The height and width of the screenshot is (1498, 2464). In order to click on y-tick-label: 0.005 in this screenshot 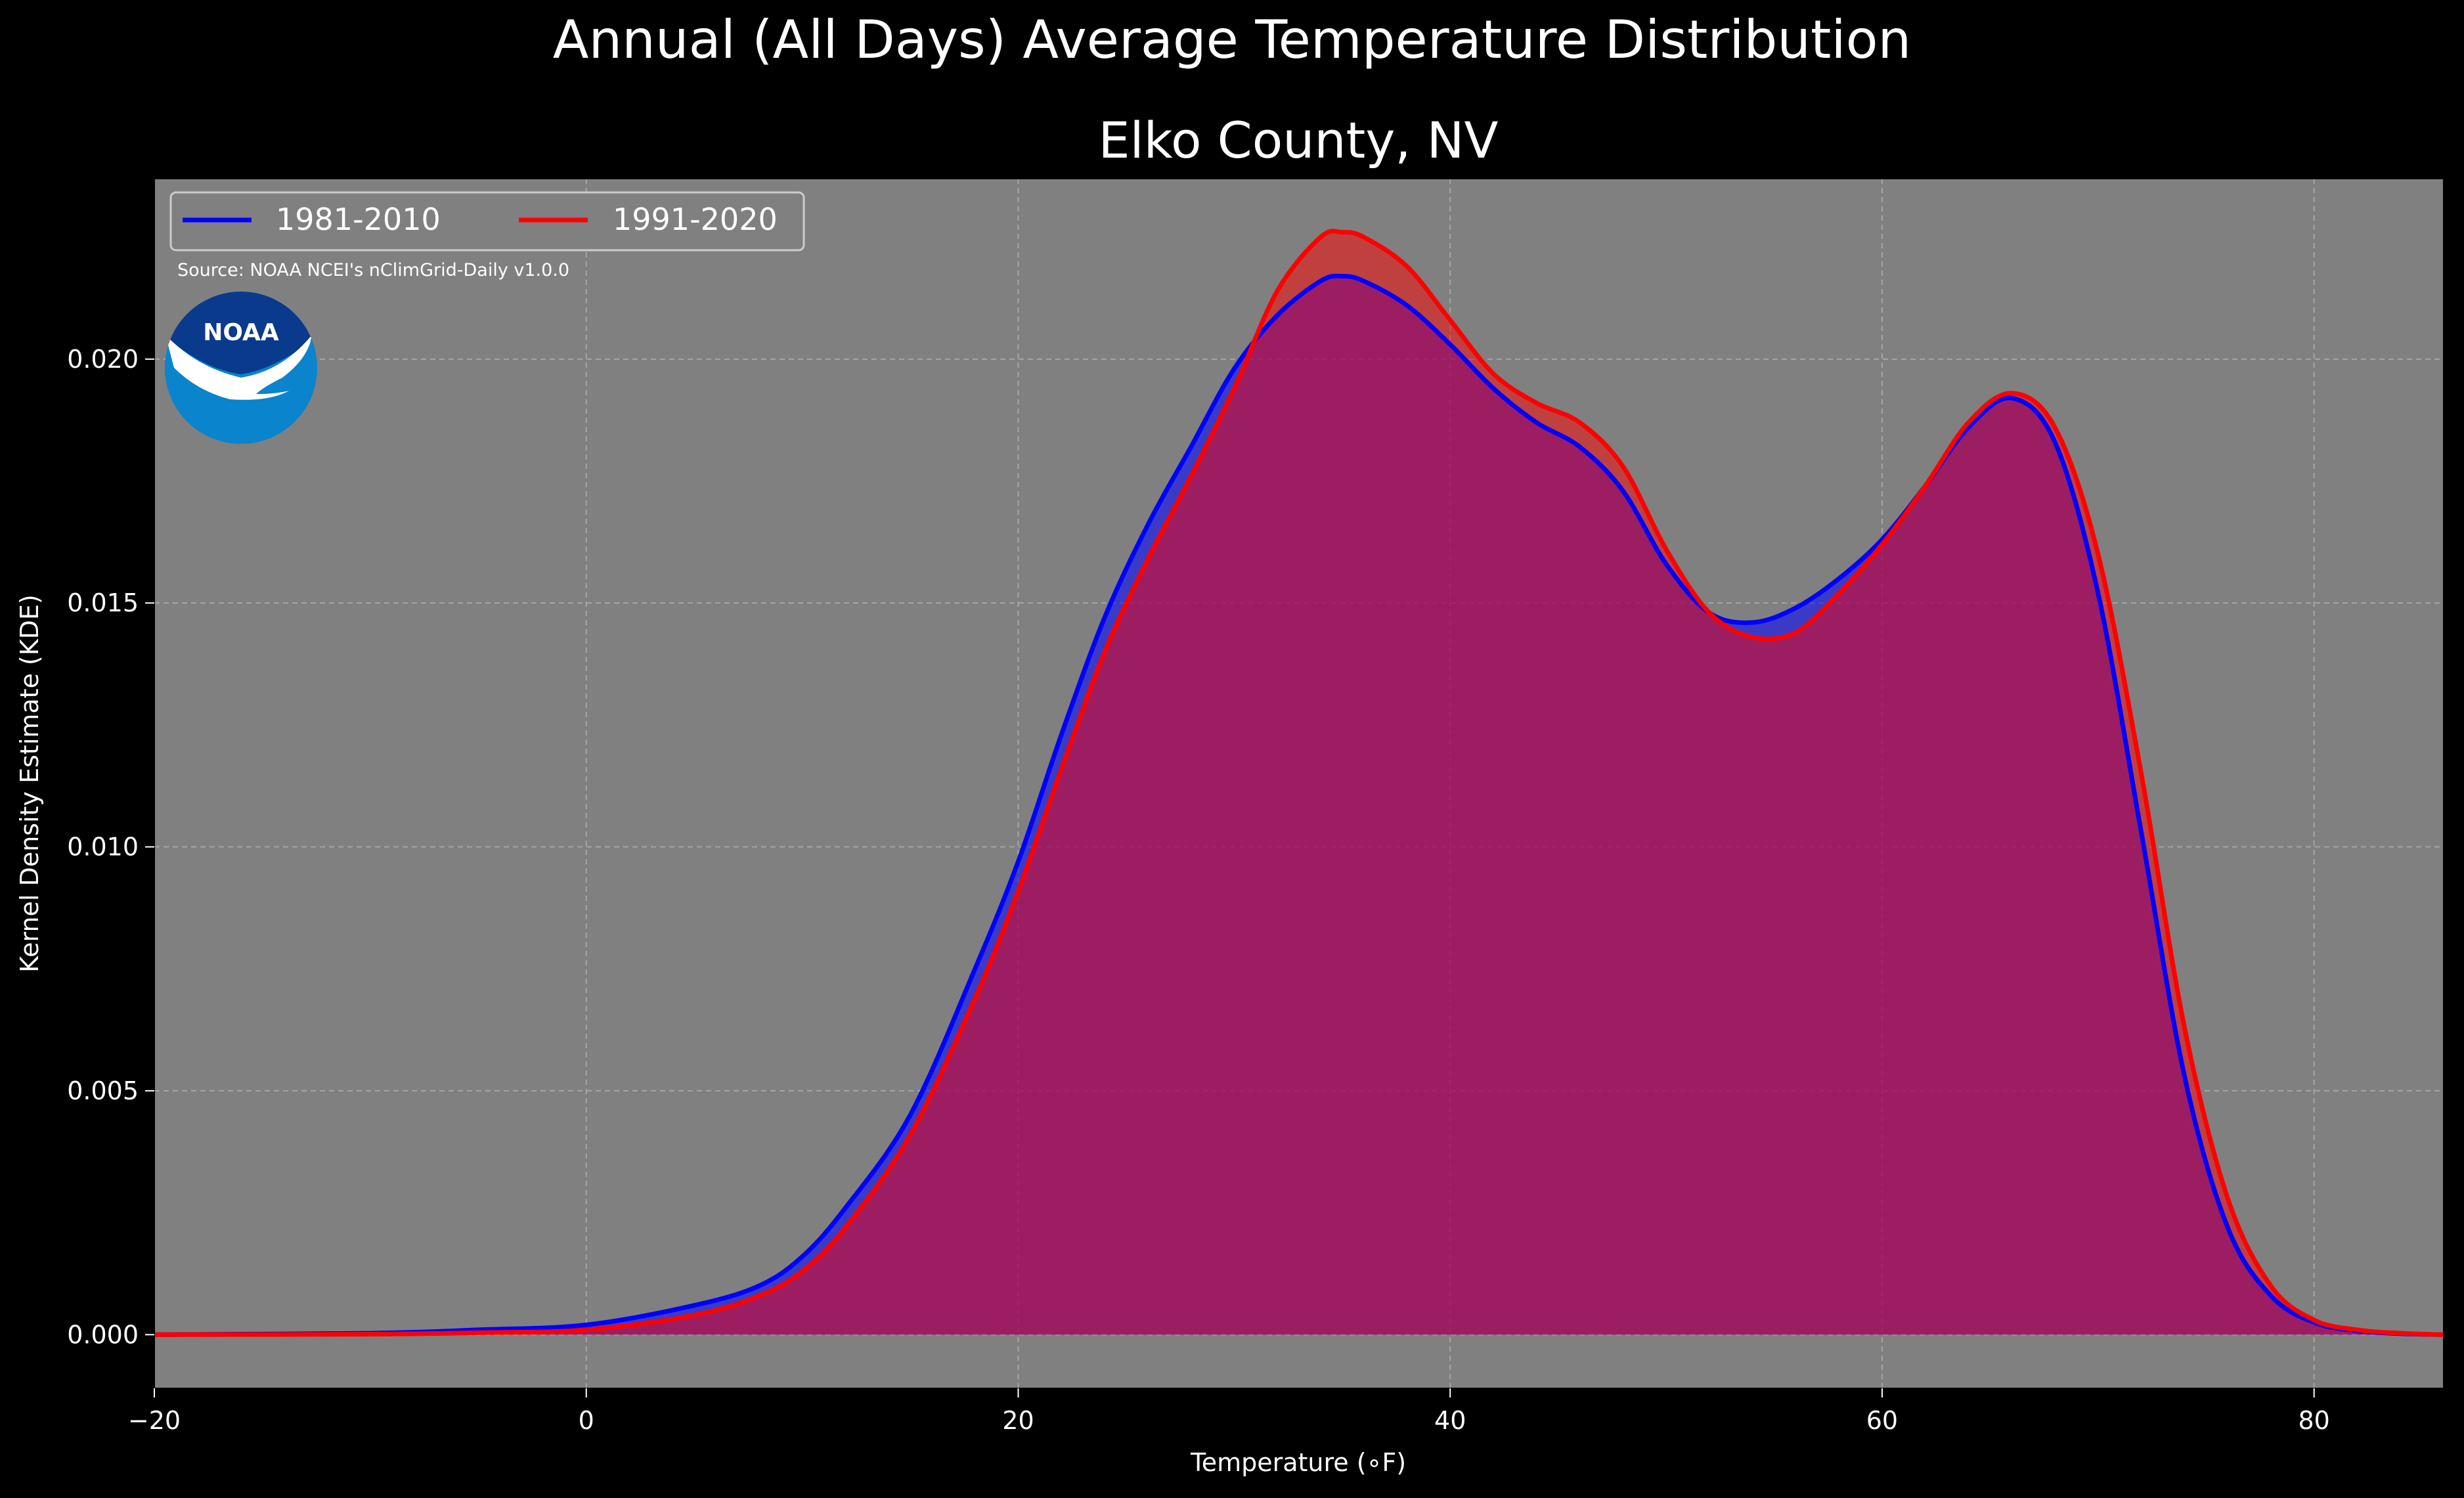, I will do `click(103, 1090)`.